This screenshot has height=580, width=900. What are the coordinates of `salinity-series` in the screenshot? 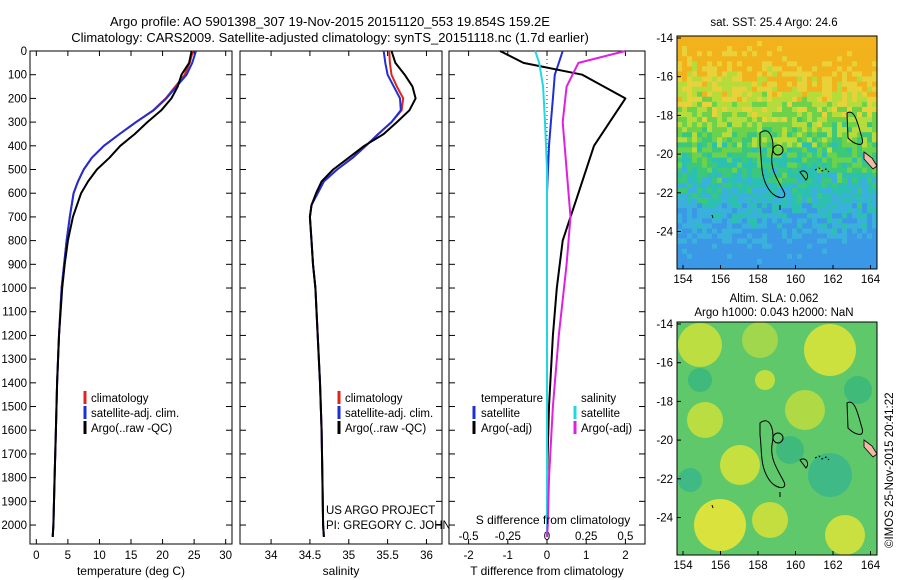 It's located at (362, 293).